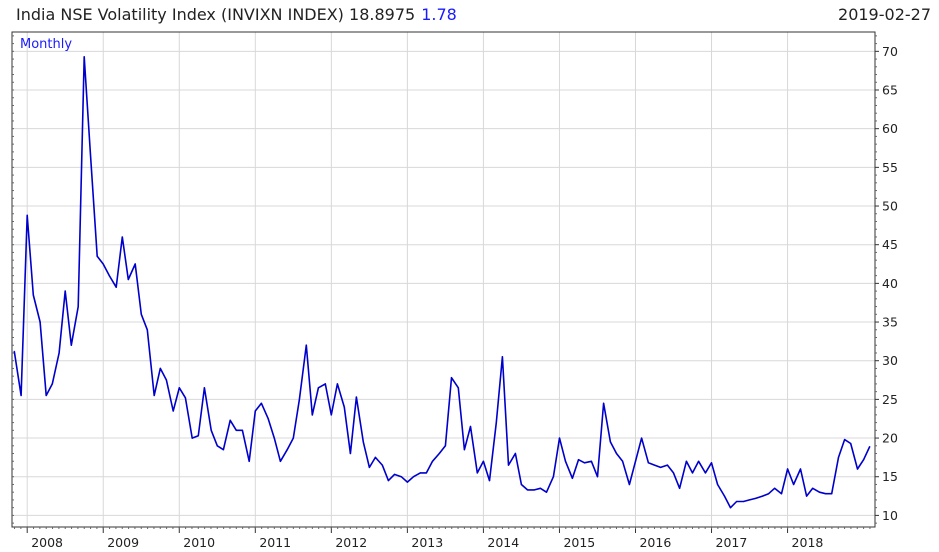  I want to click on x-tick-label: 2015, so click(579, 542).